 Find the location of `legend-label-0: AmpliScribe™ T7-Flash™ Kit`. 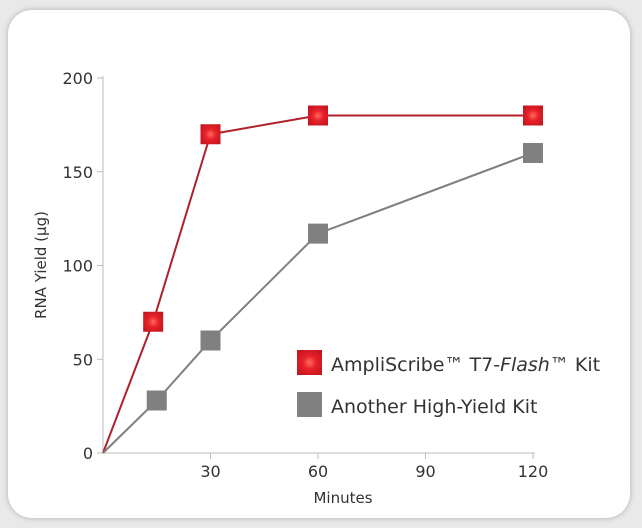

legend-label-0: AmpliScribe™ T7-Flash™ Kit is located at coordinates (465, 365).